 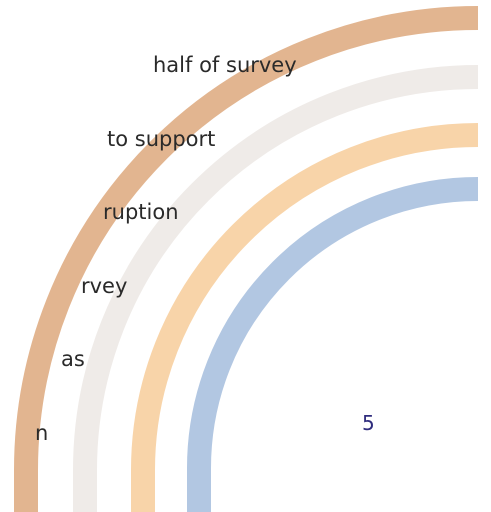 I want to click on text-line: n, so click(x=42, y=432).